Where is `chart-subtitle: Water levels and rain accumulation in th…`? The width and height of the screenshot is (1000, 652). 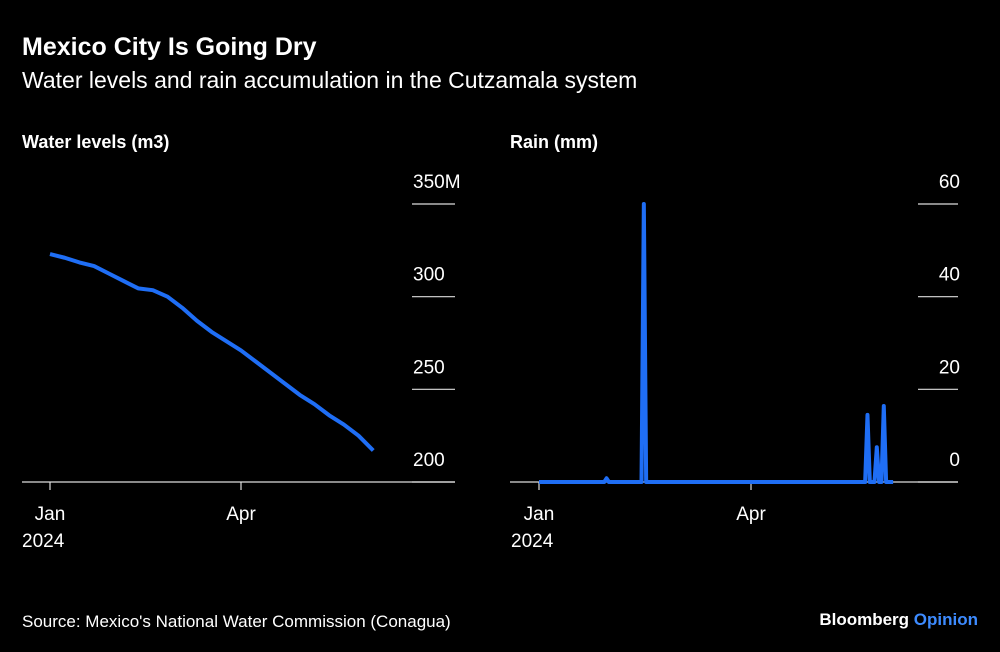
chart-subtitle: Water levels and rain accumulation in th… is located at coordinates (329, 80).